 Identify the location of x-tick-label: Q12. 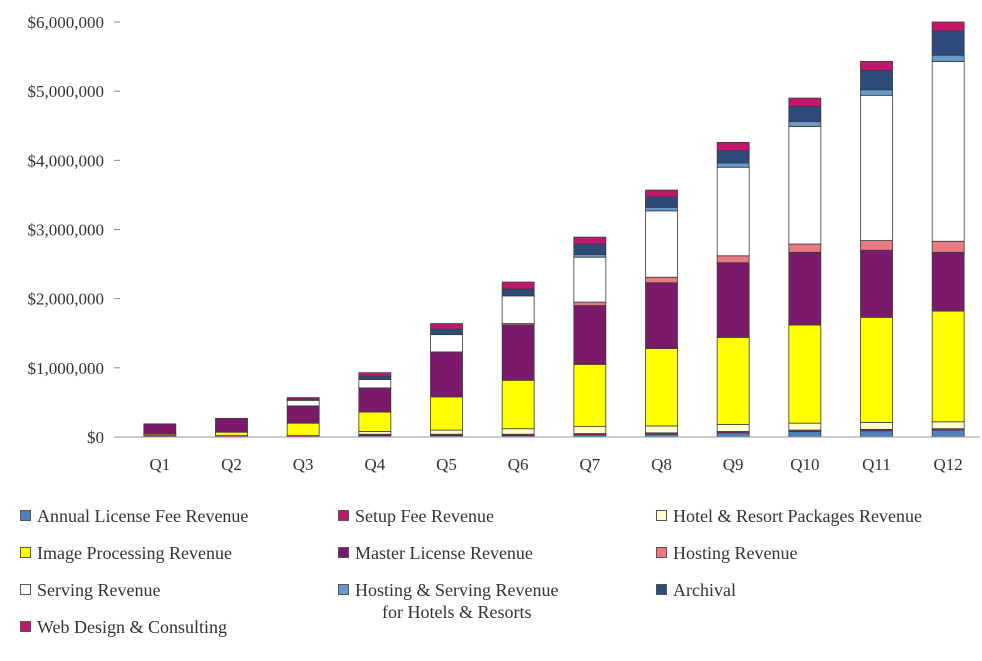
(948, 464).